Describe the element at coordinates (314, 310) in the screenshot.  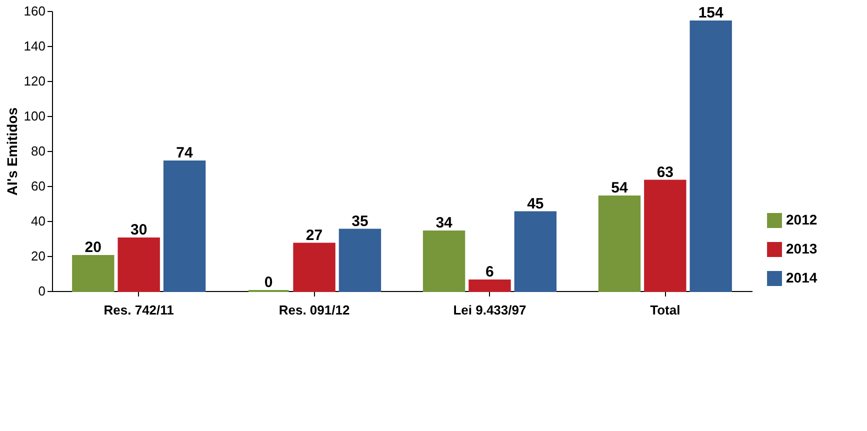
I see `x-tick-label: Res. 091/12` at that location.